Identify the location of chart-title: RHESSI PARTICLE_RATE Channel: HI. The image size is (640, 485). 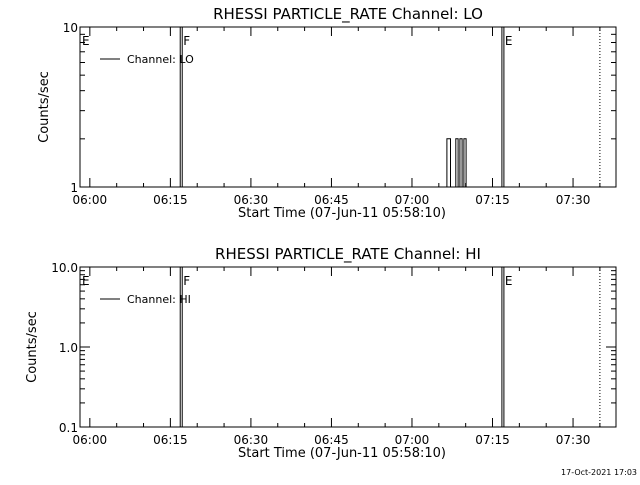
(348, 254).